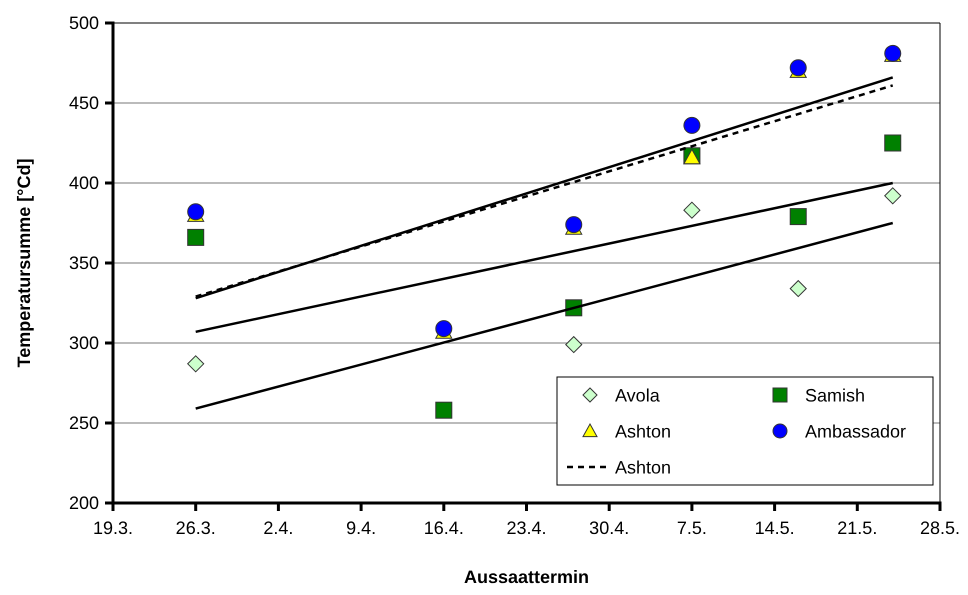 This screenshot has height=595, width=968. What do you see at coordinates (527, 577) in the screenshot?
I see `x-axis-title: Aussaattermin` at bounding box center [527, 577].